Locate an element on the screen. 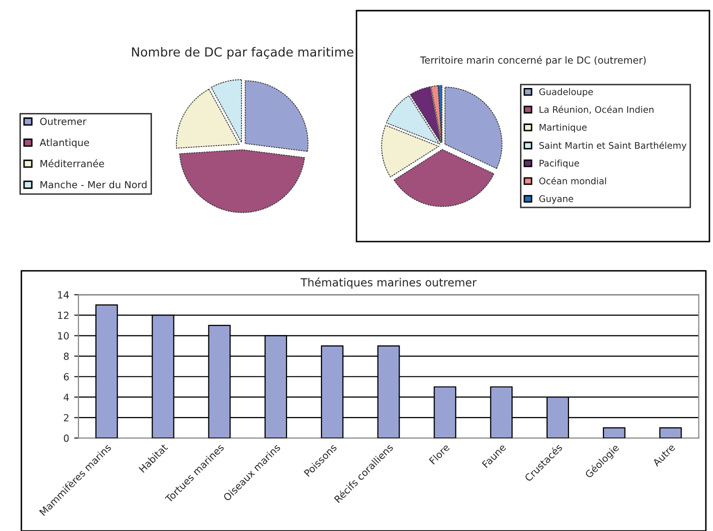 This screenshot has width=713, height=531. legend-label: Guadeloupe is located at coordinates (566, 92).